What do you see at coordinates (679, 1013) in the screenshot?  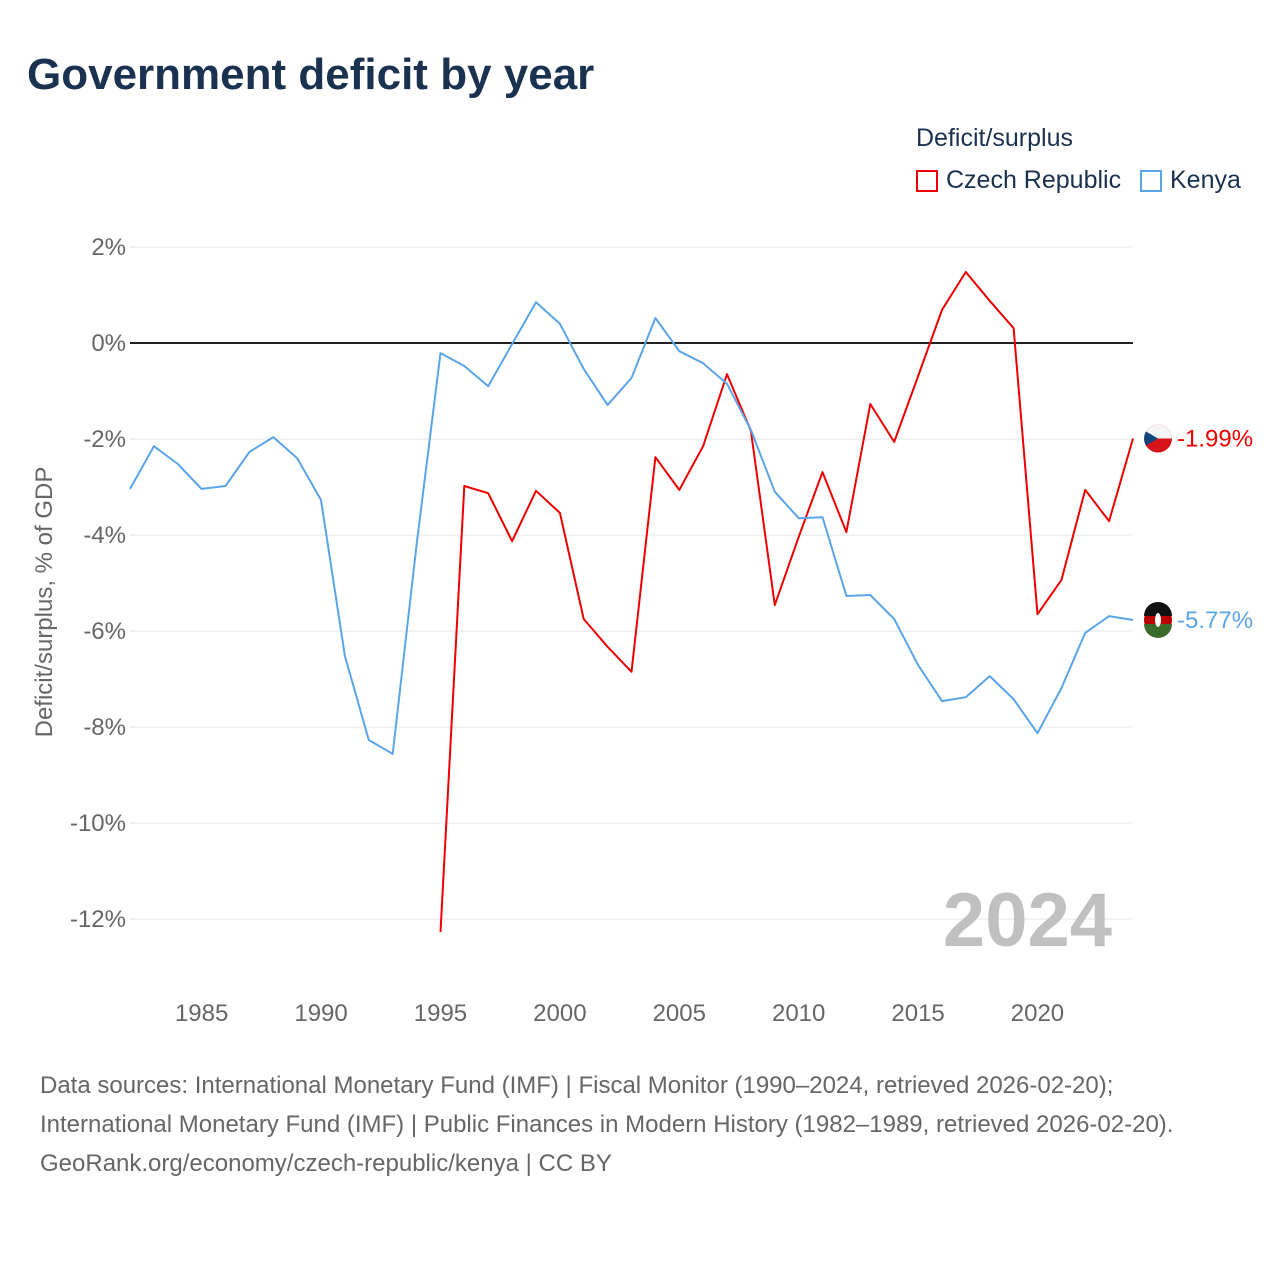 I see `x-tick-label: 2005` at bounding box center [679, 1013].